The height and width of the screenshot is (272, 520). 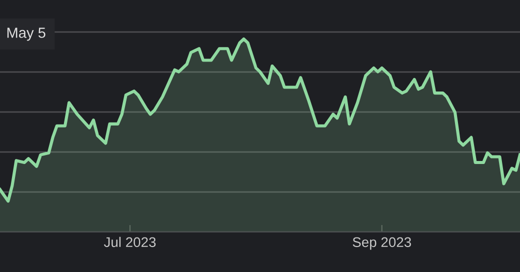 I want to click on annotation: May 5, so click(x=26, y=34).